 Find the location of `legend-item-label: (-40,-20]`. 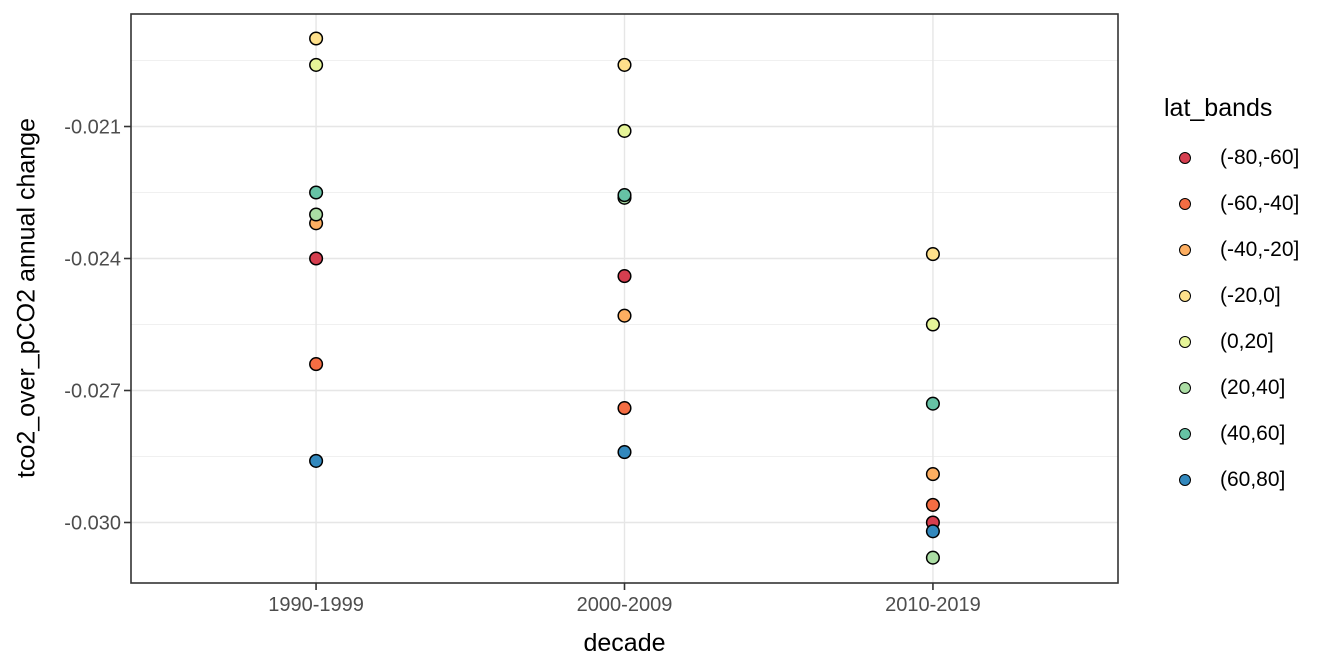

legend-item-label: (-40,-20] is located at coordinates (1260, 249).